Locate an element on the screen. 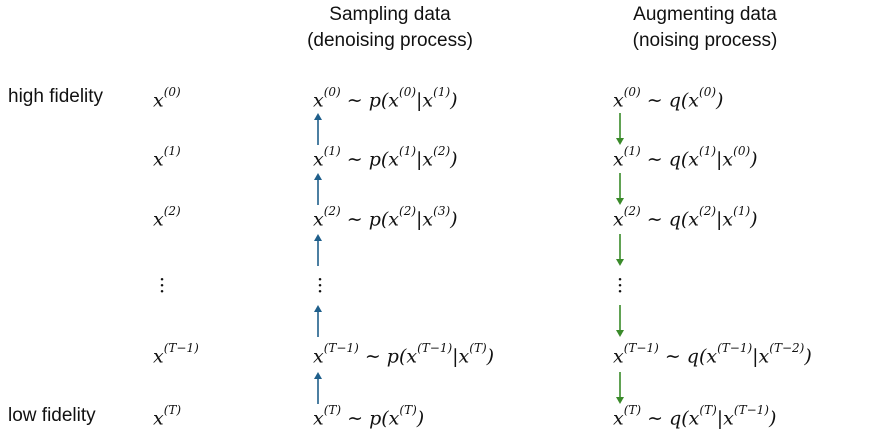 This screenshot has width=883, height=441. denoise-step-T: x(T) ∼ p(x(T)) is located at coordinates (369, 416).